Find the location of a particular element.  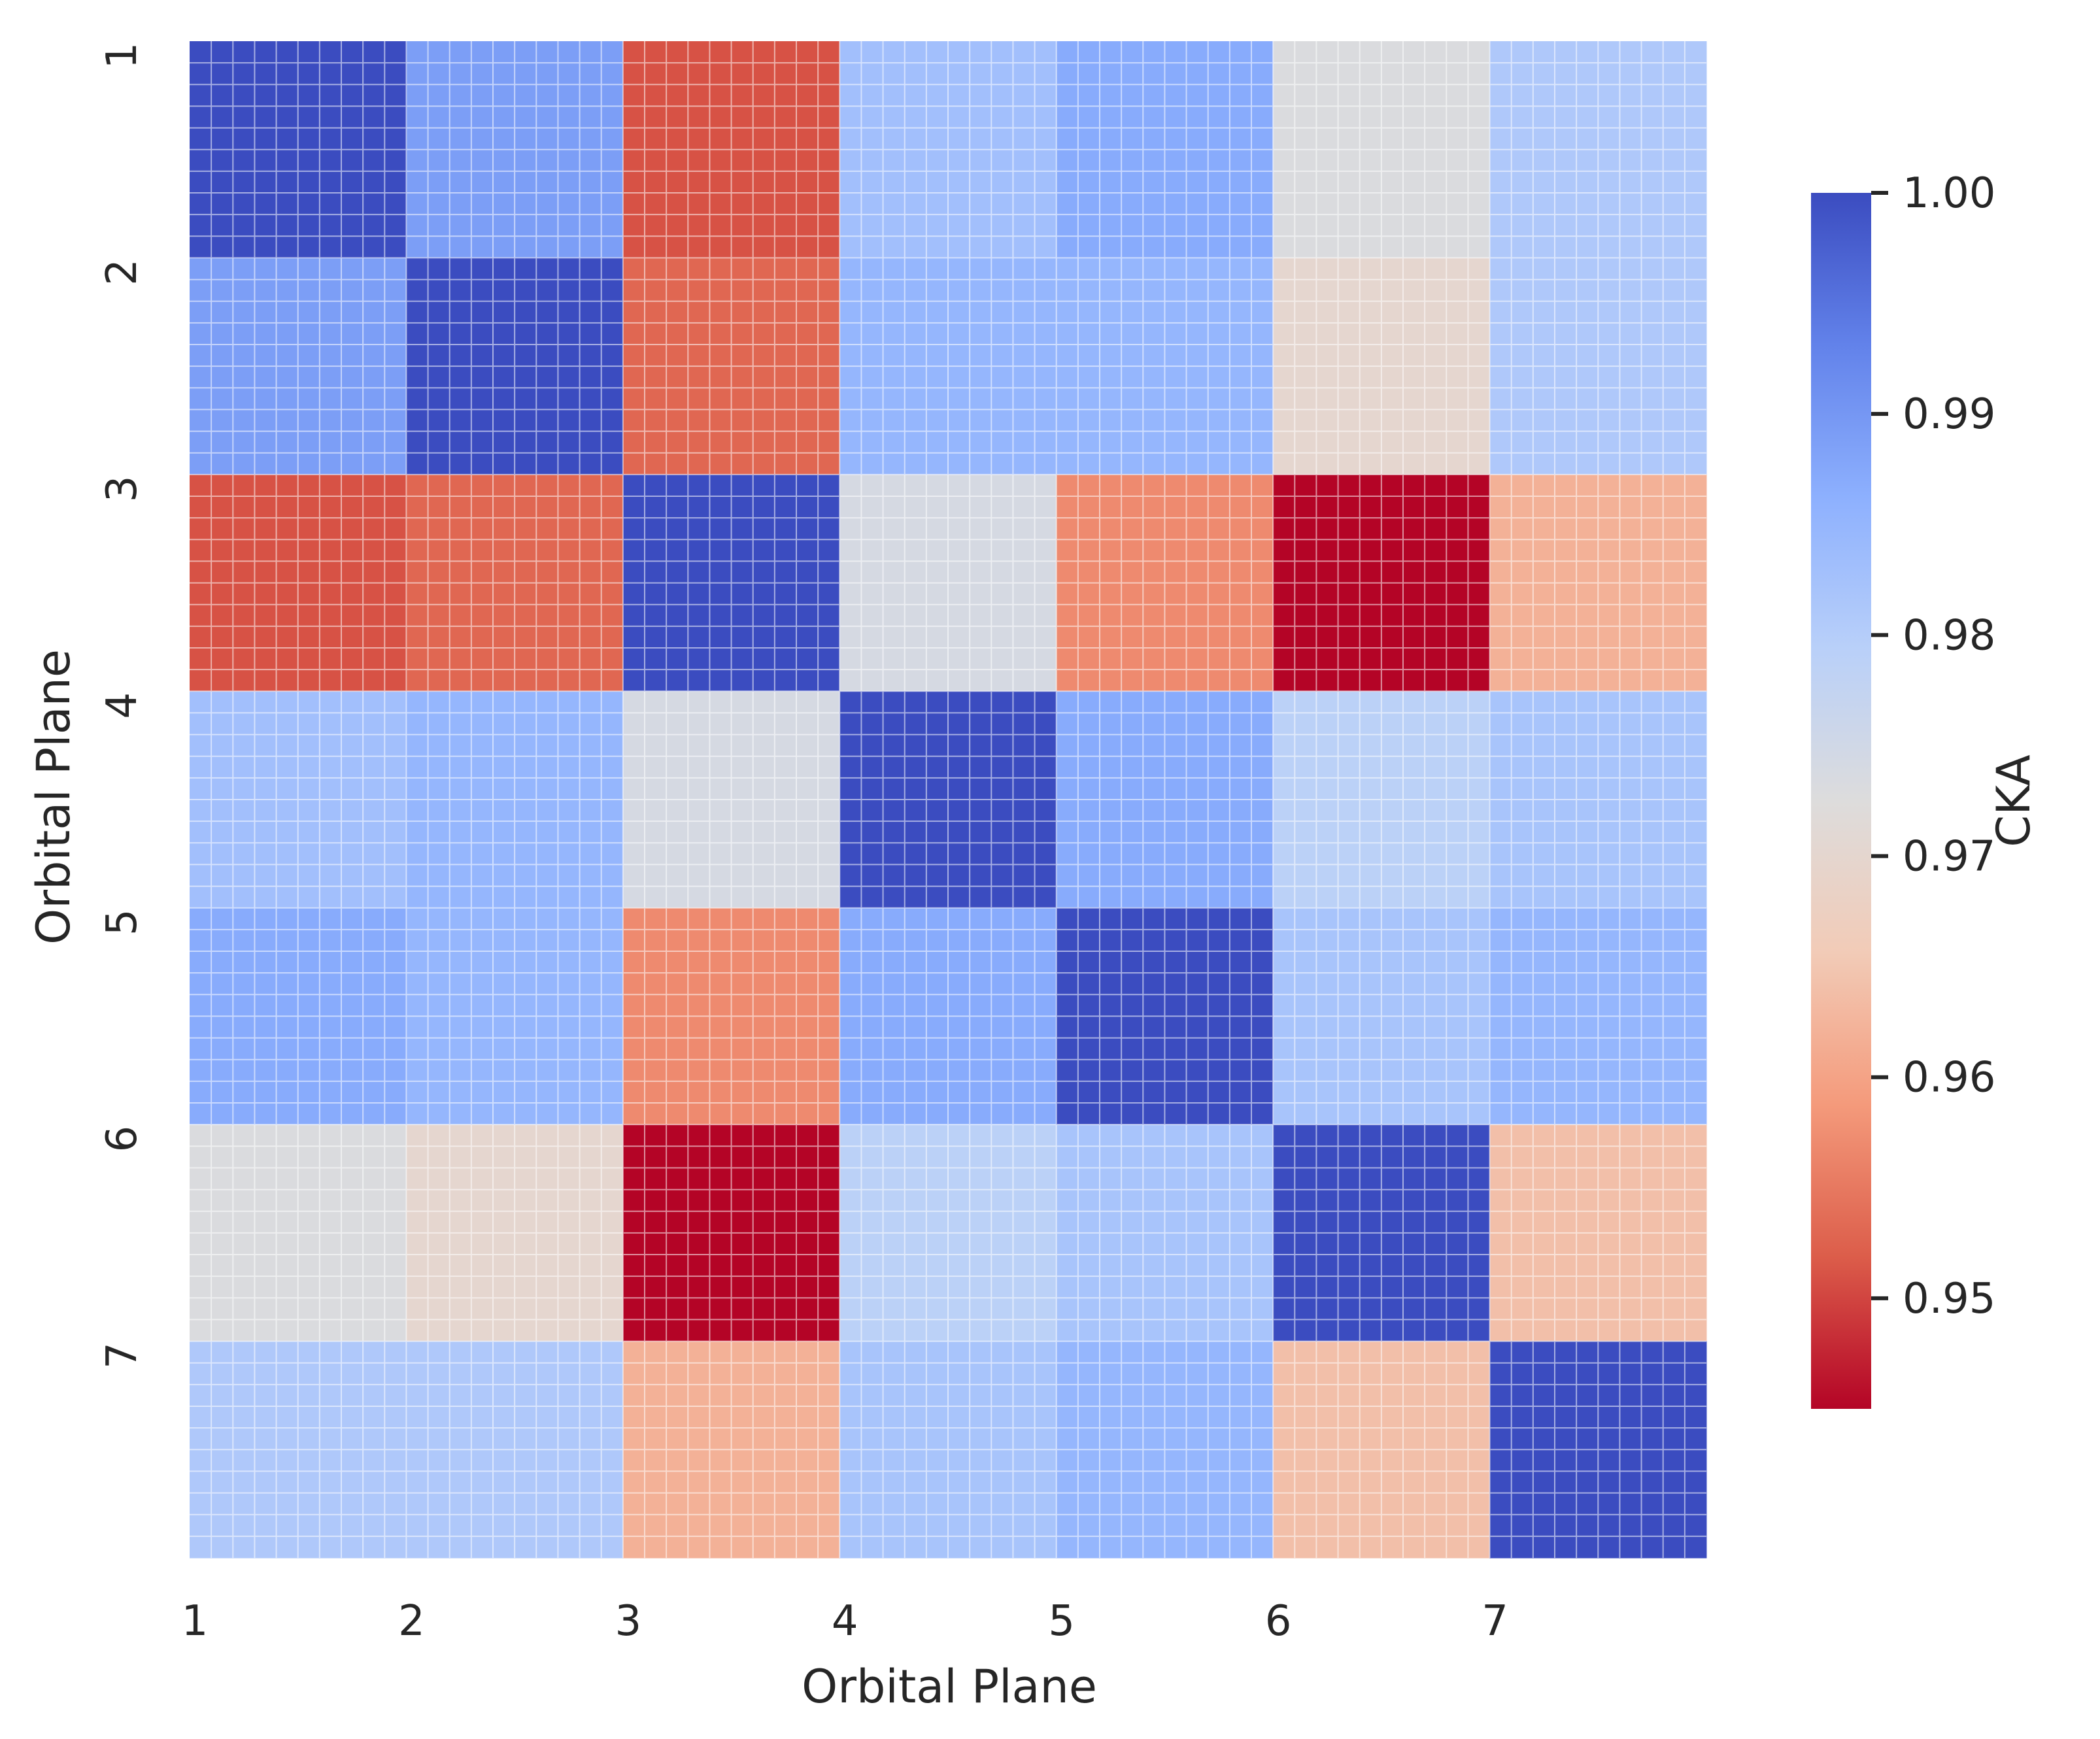

x-tick-label-4: 4 is located at coordinates (845, 1621).